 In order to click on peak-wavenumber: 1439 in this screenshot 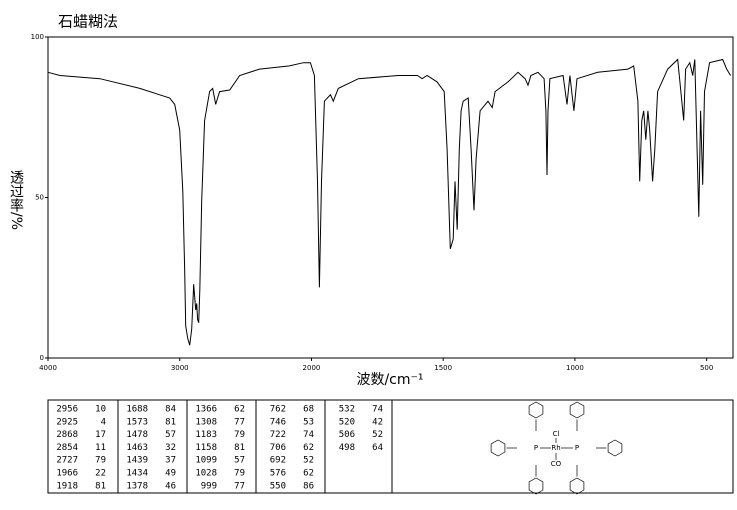, I will do `click(137, 461)`.